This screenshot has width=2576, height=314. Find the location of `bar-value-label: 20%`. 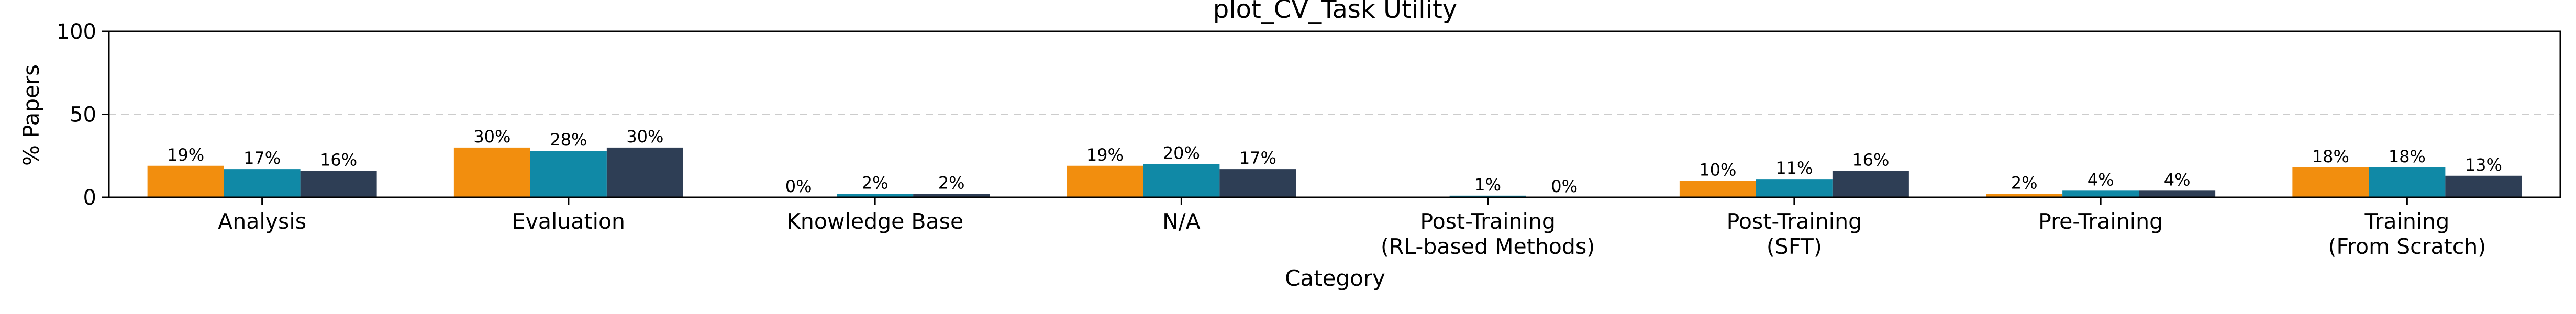

bar-value-label: 20% is located at coordinates (1181, 153).